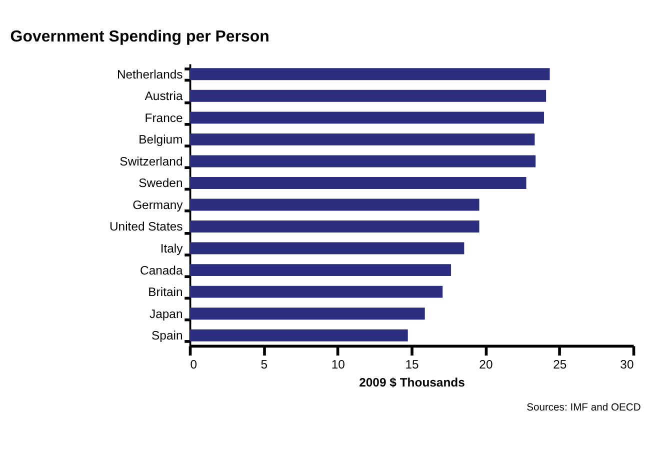 The image size is (669, 450). I want to click on x-tick-label: 10, so click(338, 365).